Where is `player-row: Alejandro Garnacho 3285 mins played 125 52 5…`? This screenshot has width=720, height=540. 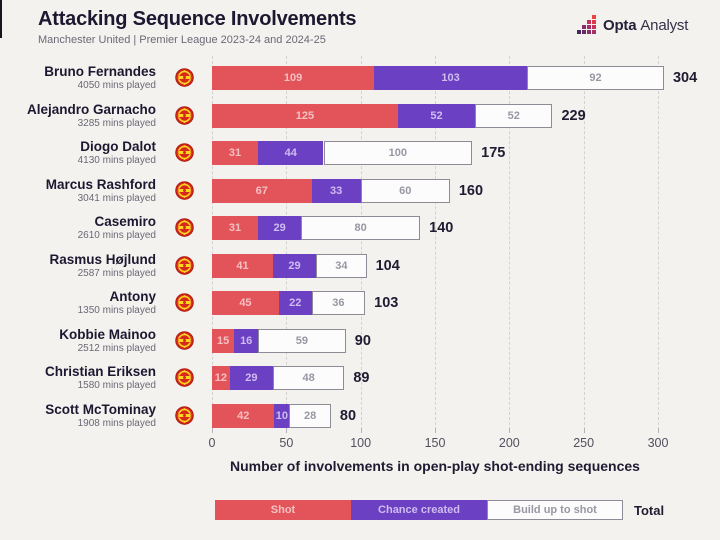
player-row: Alejandro Garnacho 3285 mins played 125 52 5… is located at coordinates (360, 116).